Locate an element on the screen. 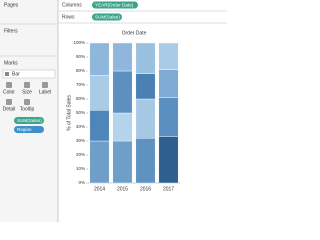  y-tick-label: 100% is located at coordinates (79, 42).